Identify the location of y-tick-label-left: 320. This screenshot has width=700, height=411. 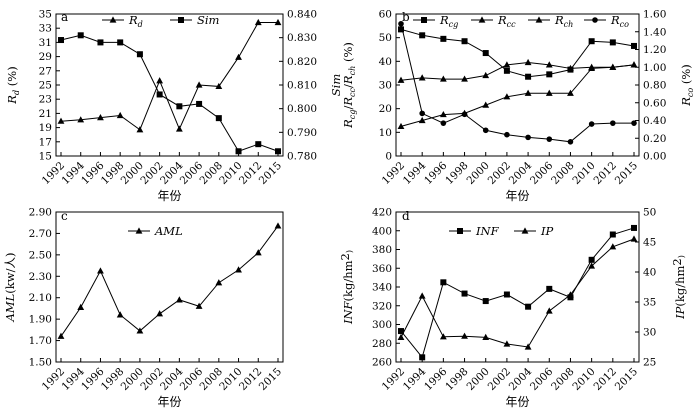
(382, 306).